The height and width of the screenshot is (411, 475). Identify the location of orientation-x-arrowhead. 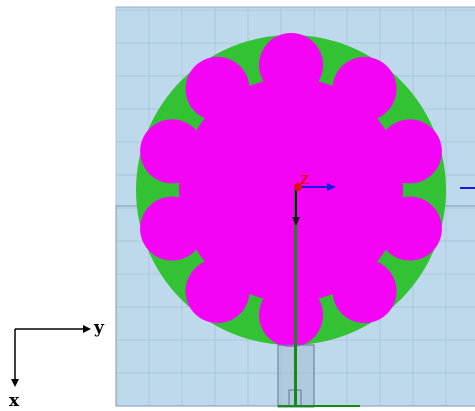
(15, 383).